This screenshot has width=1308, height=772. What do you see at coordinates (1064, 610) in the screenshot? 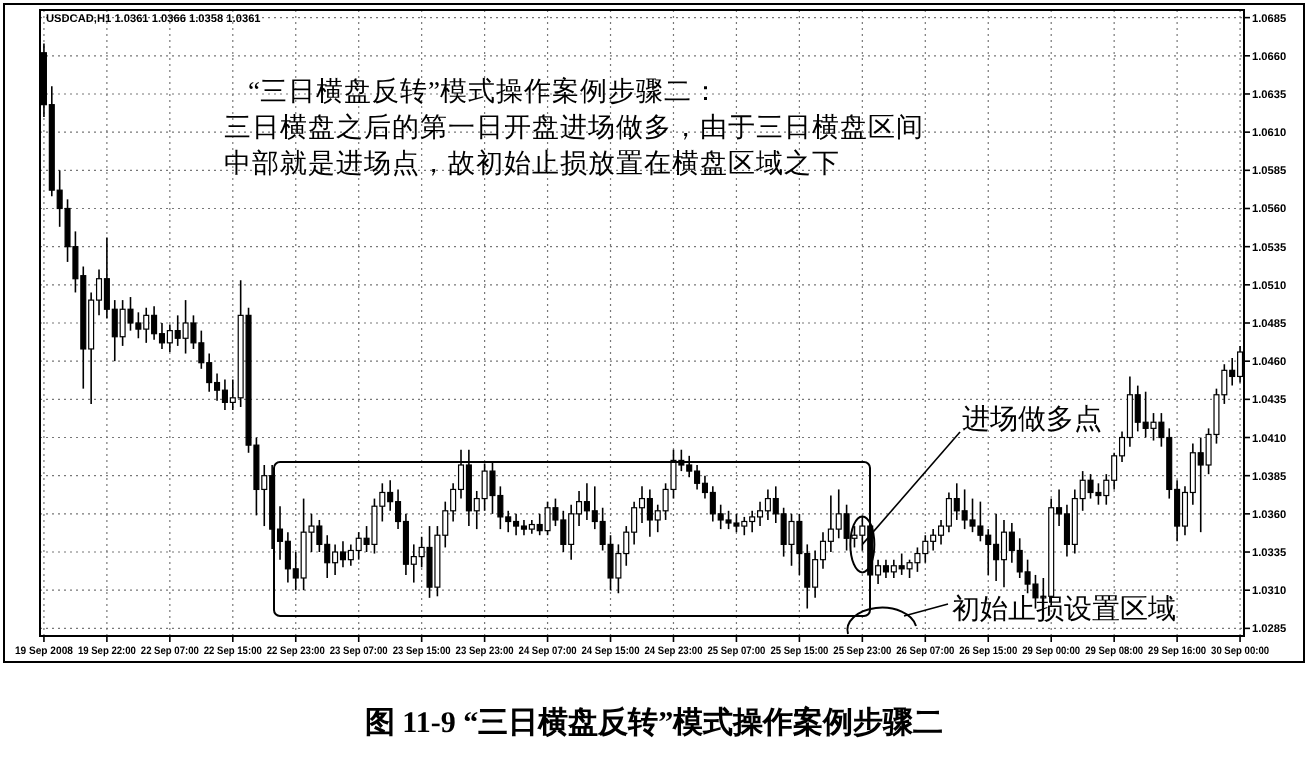
I see `annotation: 初始止损设置区域` at bounding box center [1064, 610].